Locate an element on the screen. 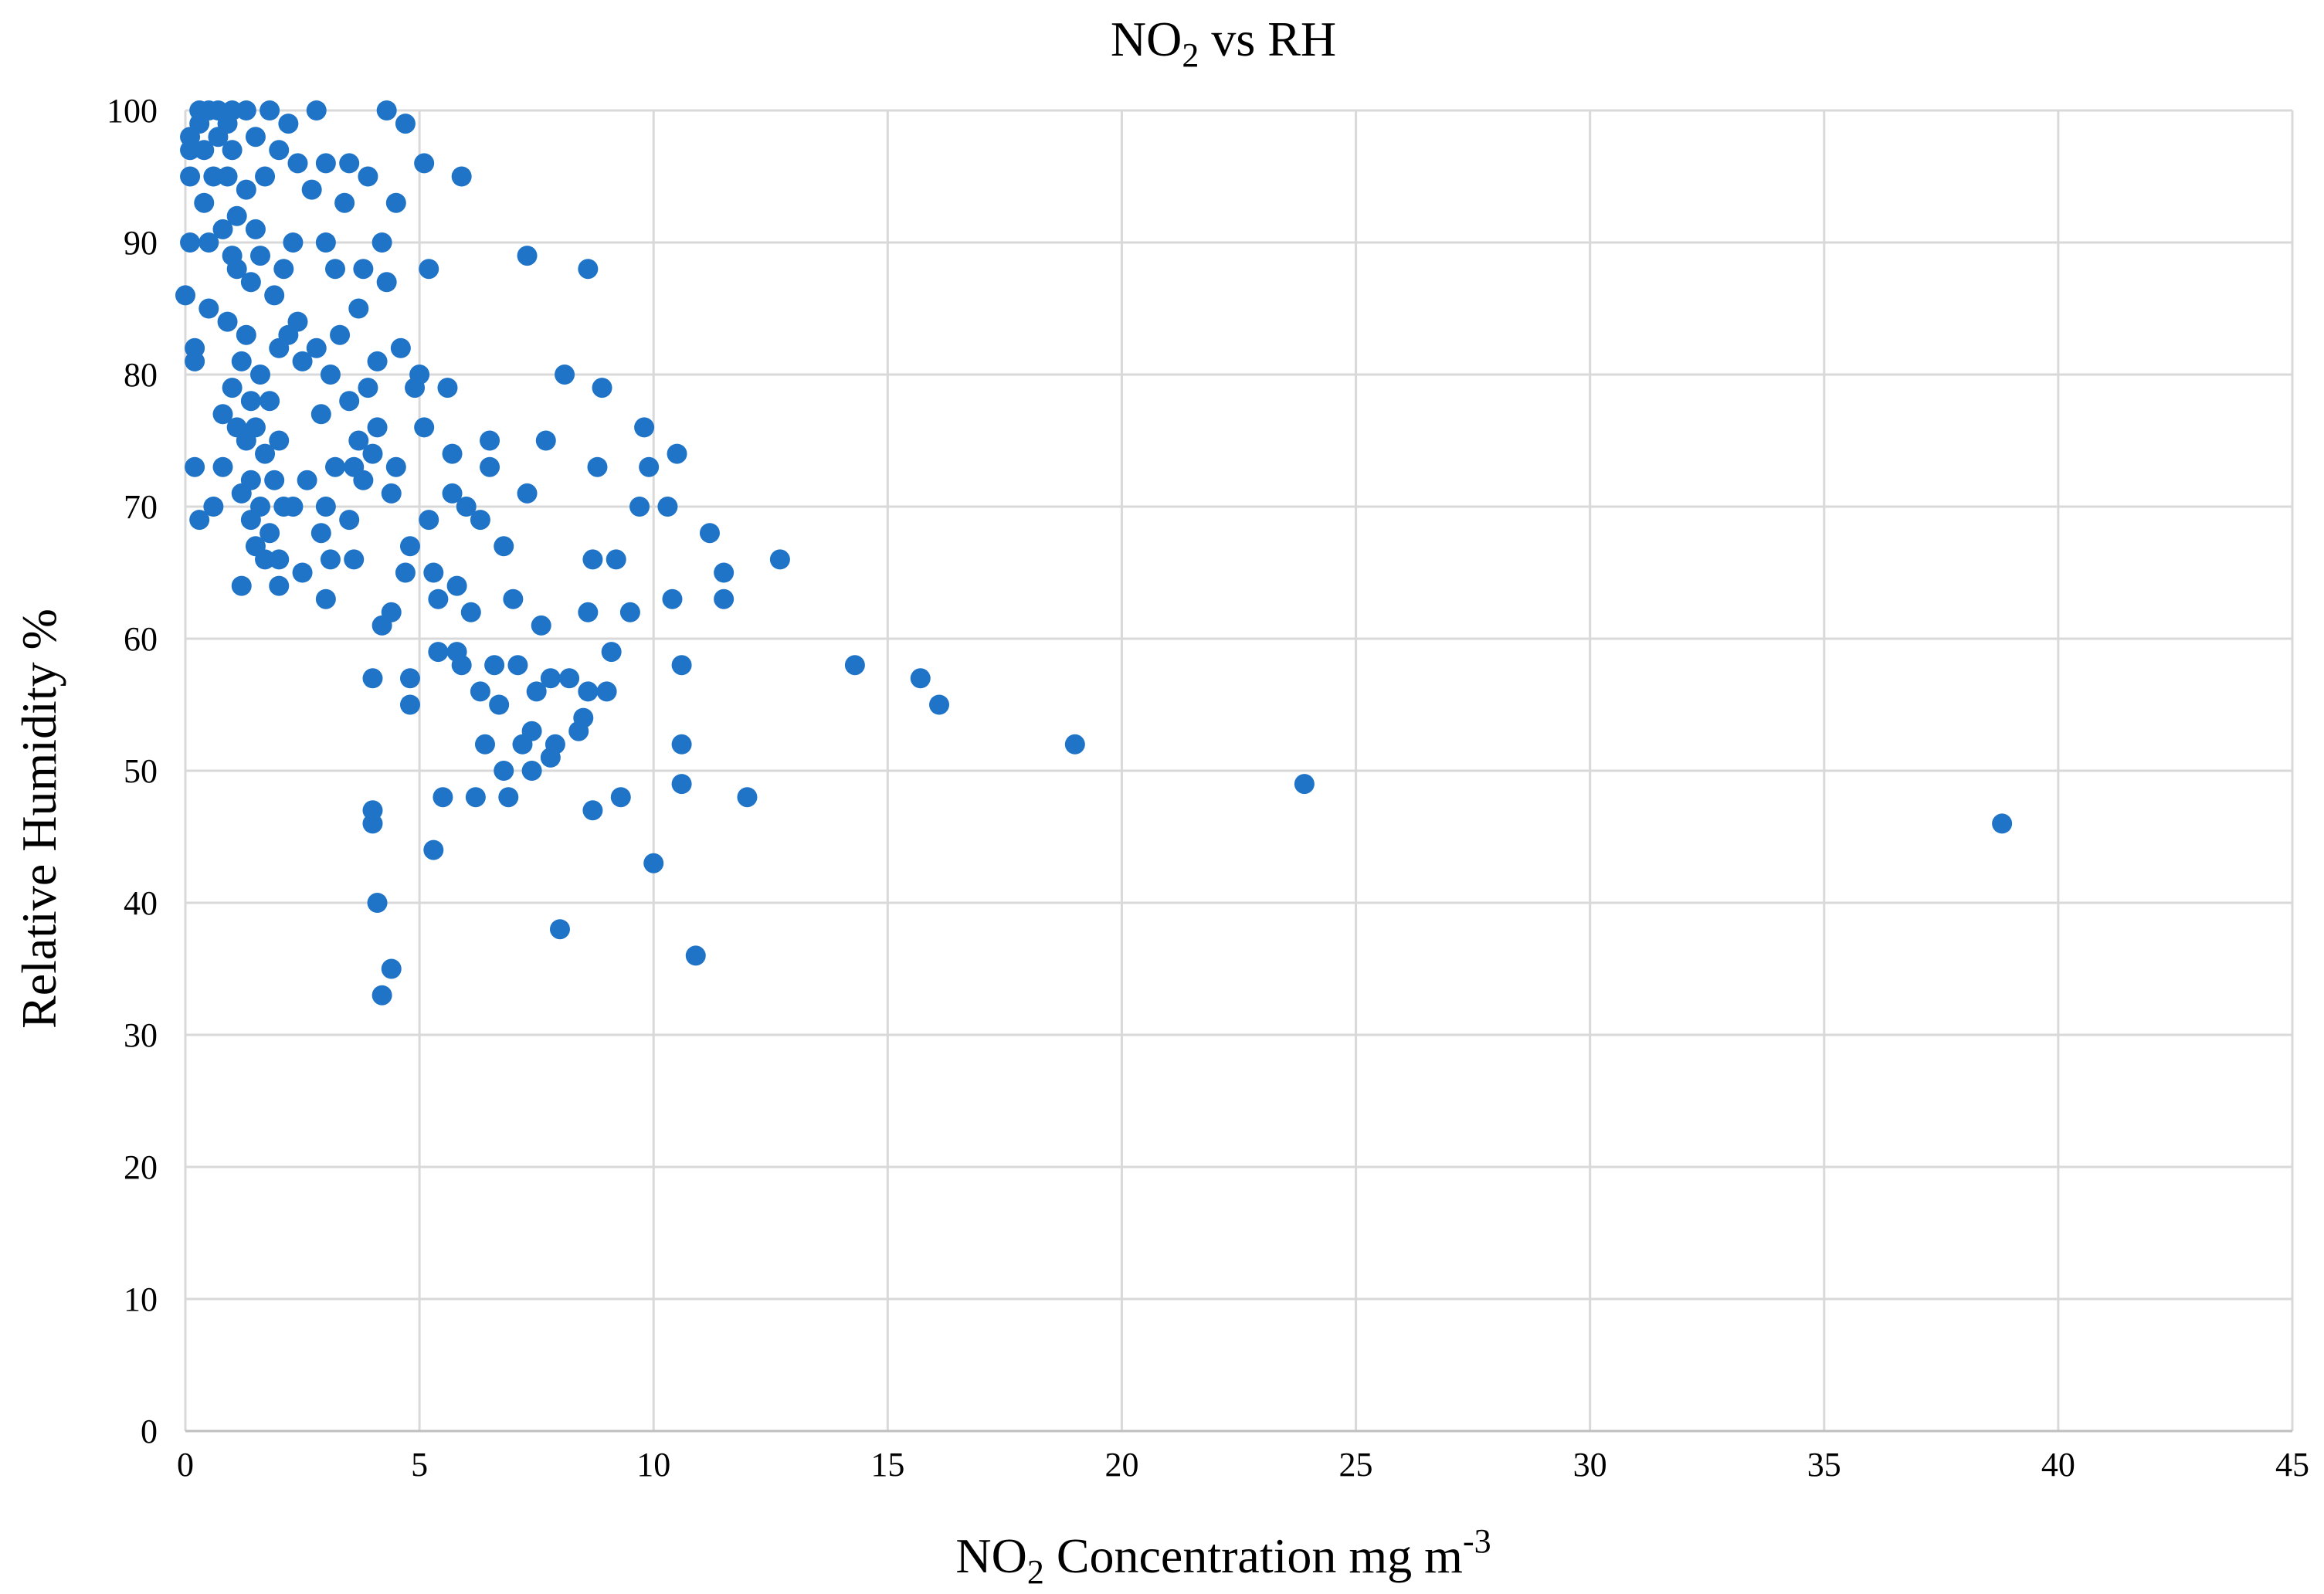 The width and height of the screenshot is (2324, 1594). x-tick-label-5: 25 is located at coordinates (1356, 1465).